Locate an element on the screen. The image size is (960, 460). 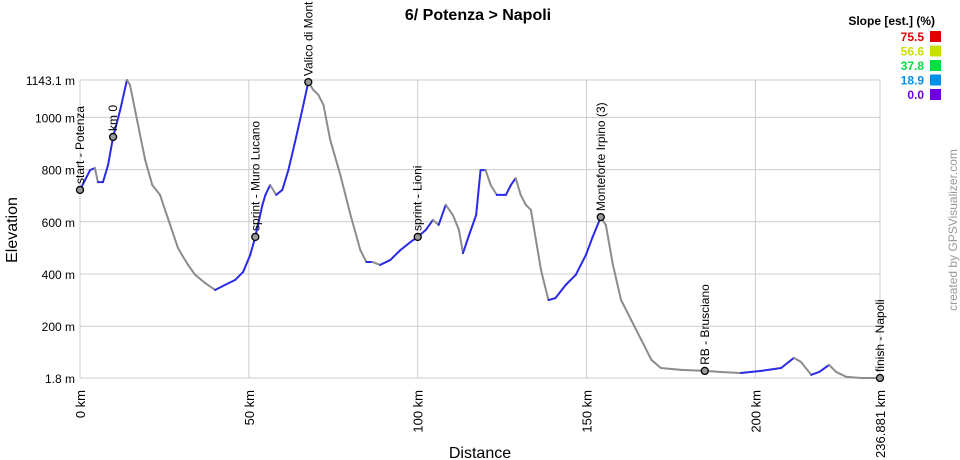
waypoint-label: start - Potenza is located at coordinates (80, 145).